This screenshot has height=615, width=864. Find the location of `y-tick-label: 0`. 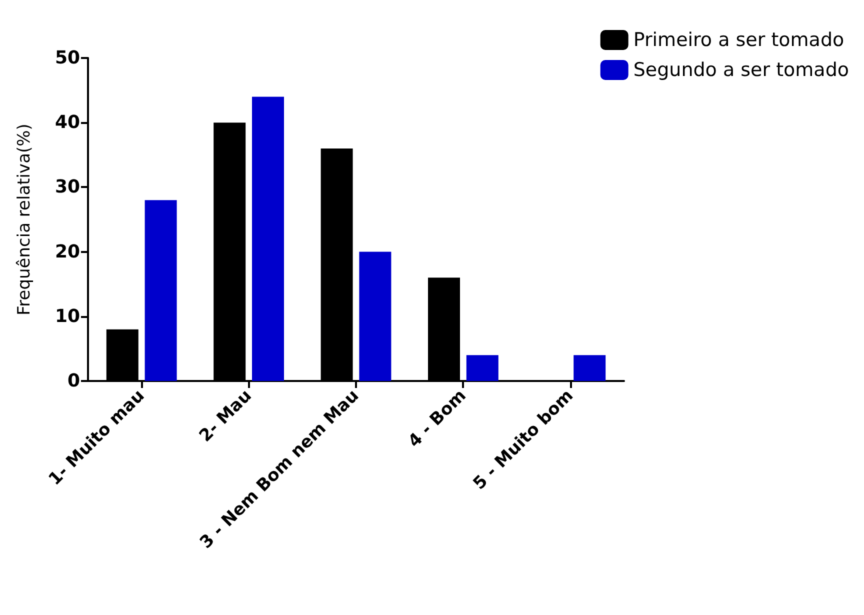

y-tick-label: 0 is located at coordinates (73, 381).